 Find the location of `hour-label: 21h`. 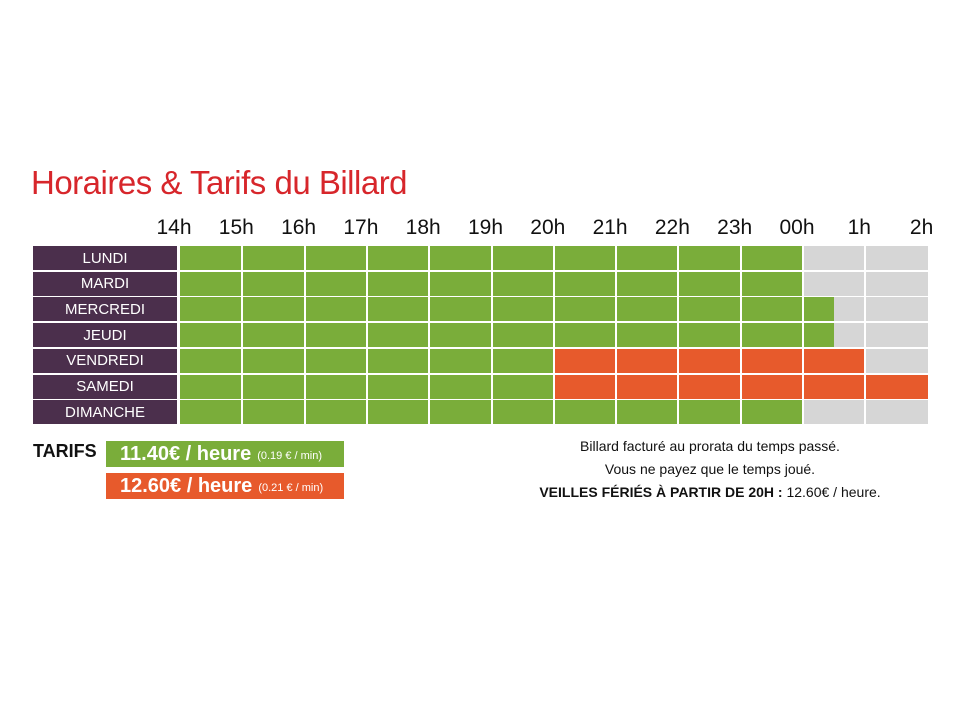

hour-label: 21h is located at coordinates (610, 227).